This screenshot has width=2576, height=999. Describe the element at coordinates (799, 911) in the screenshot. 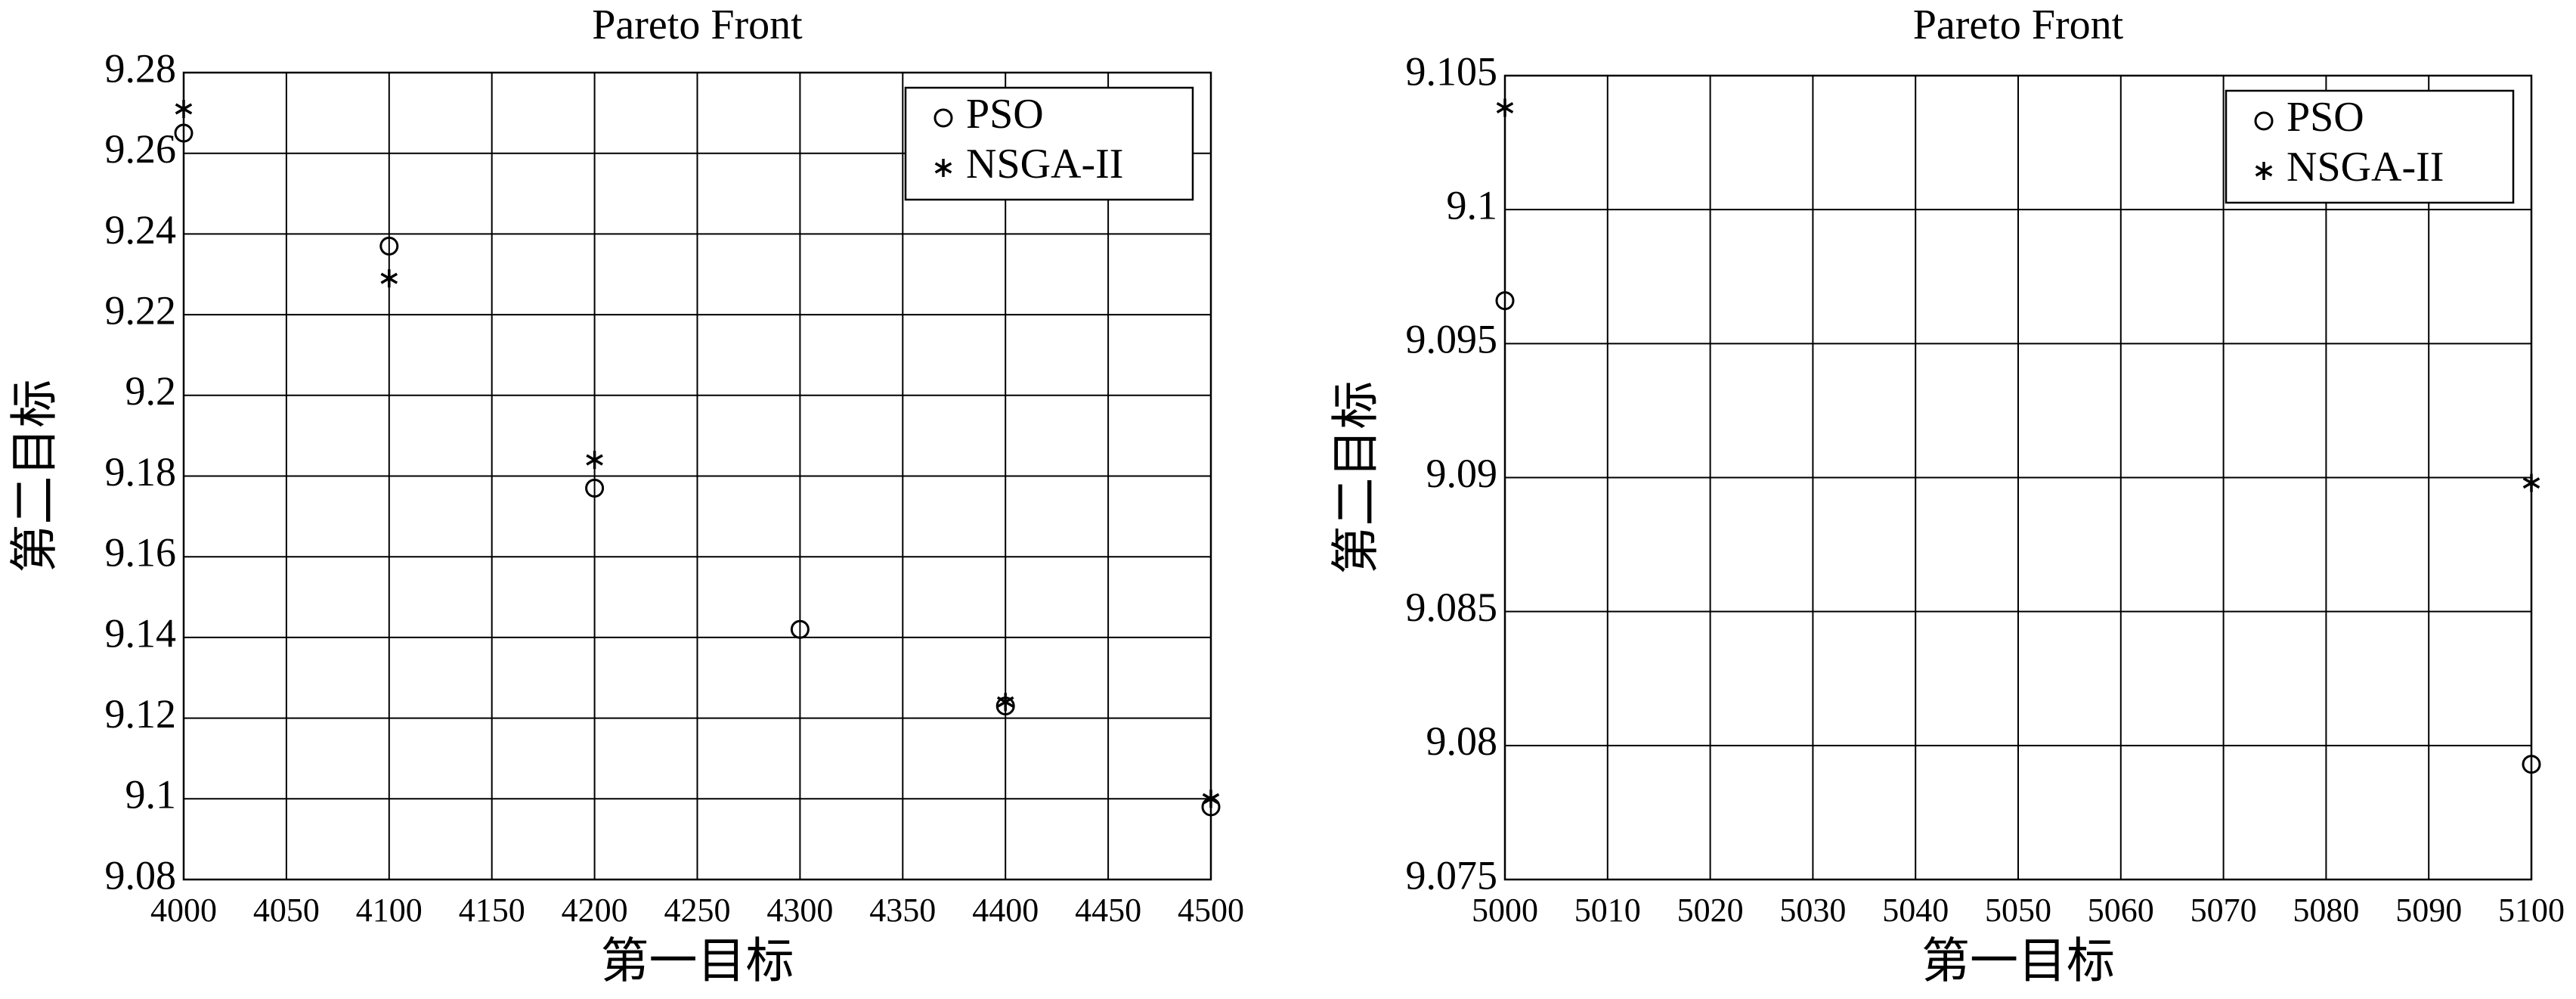

I see `x-tick-label: 4300` at that location.